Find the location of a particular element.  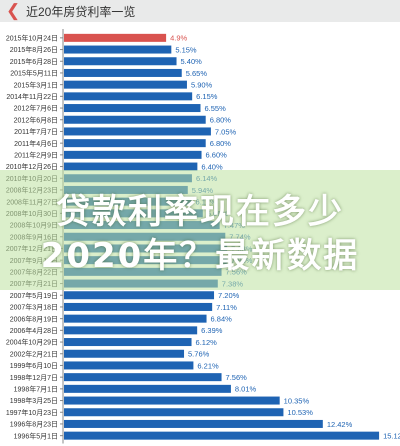

value-label: 5.76% is located at coordinates (199, 354).